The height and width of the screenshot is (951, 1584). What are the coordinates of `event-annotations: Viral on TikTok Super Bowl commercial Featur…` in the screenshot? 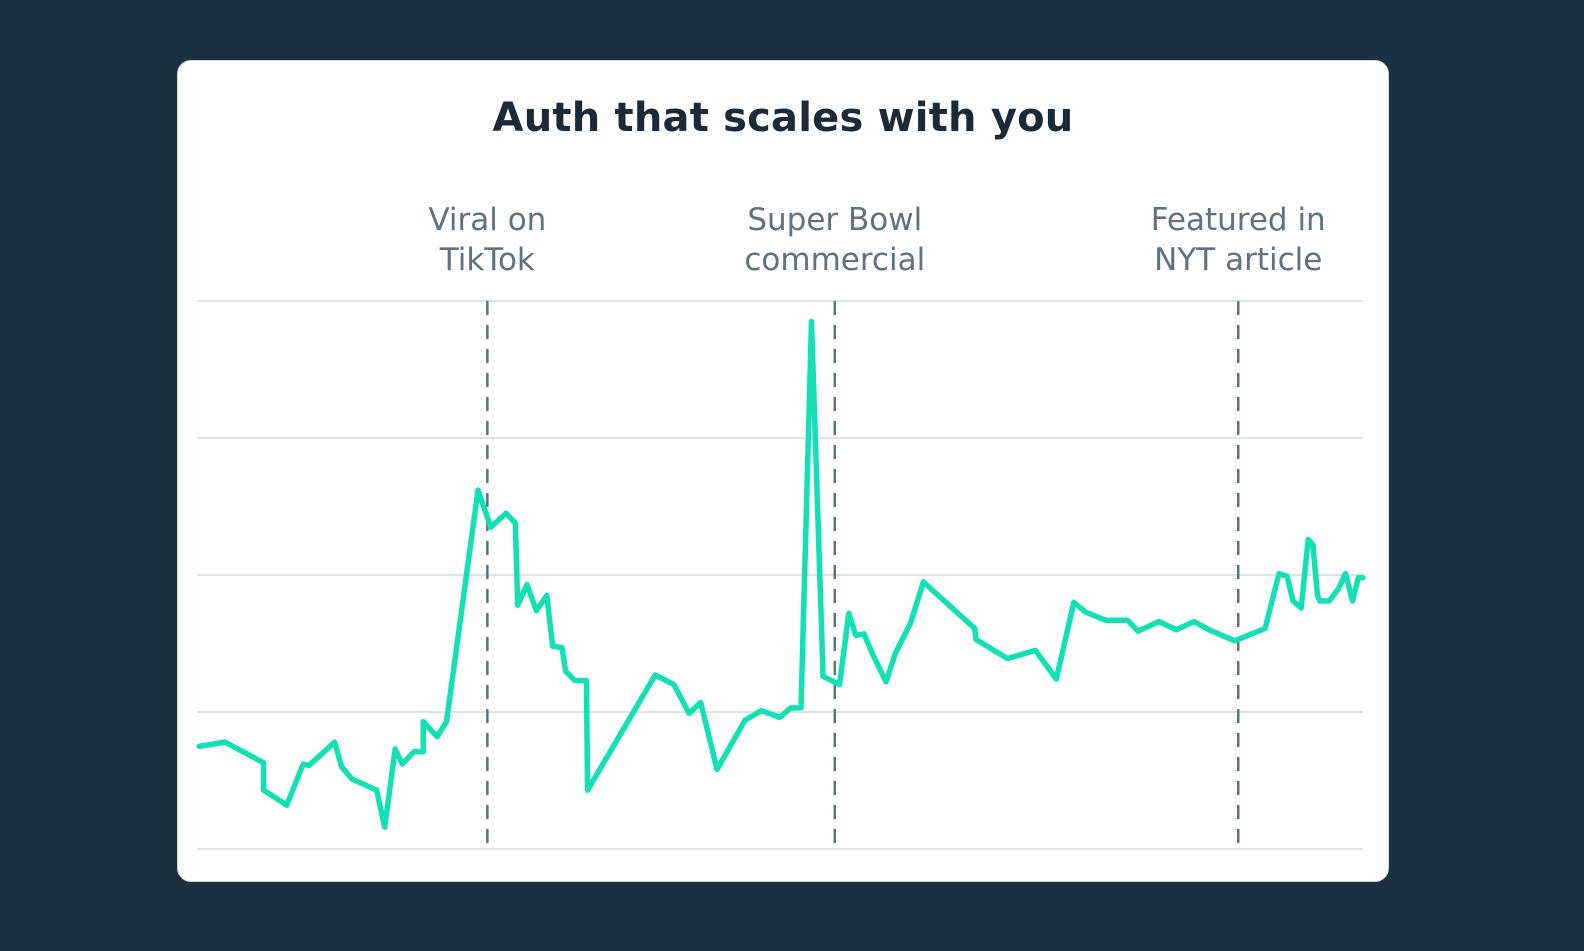 It's located at (876, 240).